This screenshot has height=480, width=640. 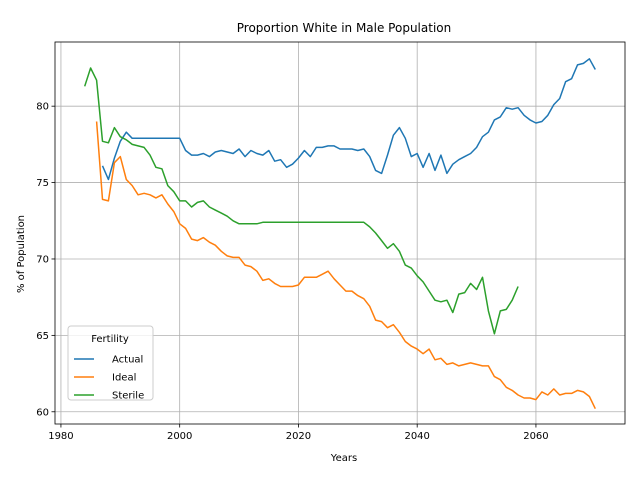 What do you see at coordinates (42, 336) in the screenshot?
I see `y-tick-label: 65` at bounding box center [42, 336].